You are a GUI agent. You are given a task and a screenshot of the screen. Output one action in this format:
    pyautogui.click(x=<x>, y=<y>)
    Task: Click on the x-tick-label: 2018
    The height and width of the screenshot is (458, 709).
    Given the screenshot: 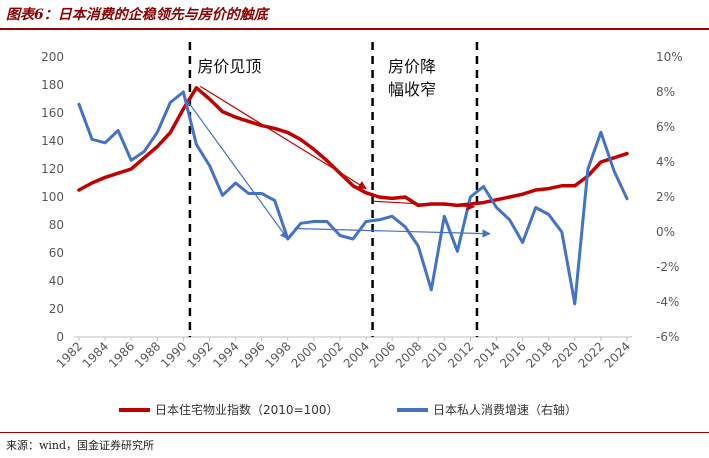 What is the action you would take?
    pyautogui.click(x=538, y=354)
    